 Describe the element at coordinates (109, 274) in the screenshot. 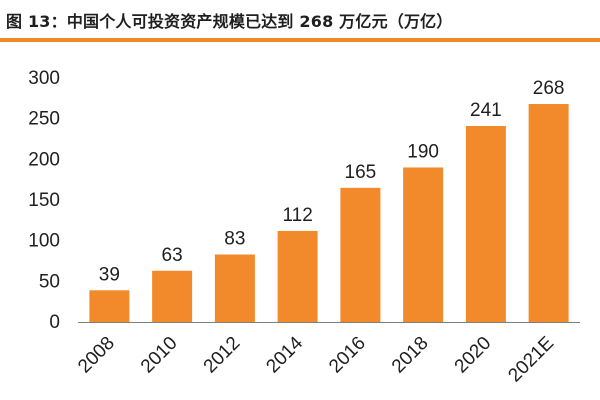

I see `bar-value-label: 39` at that location.